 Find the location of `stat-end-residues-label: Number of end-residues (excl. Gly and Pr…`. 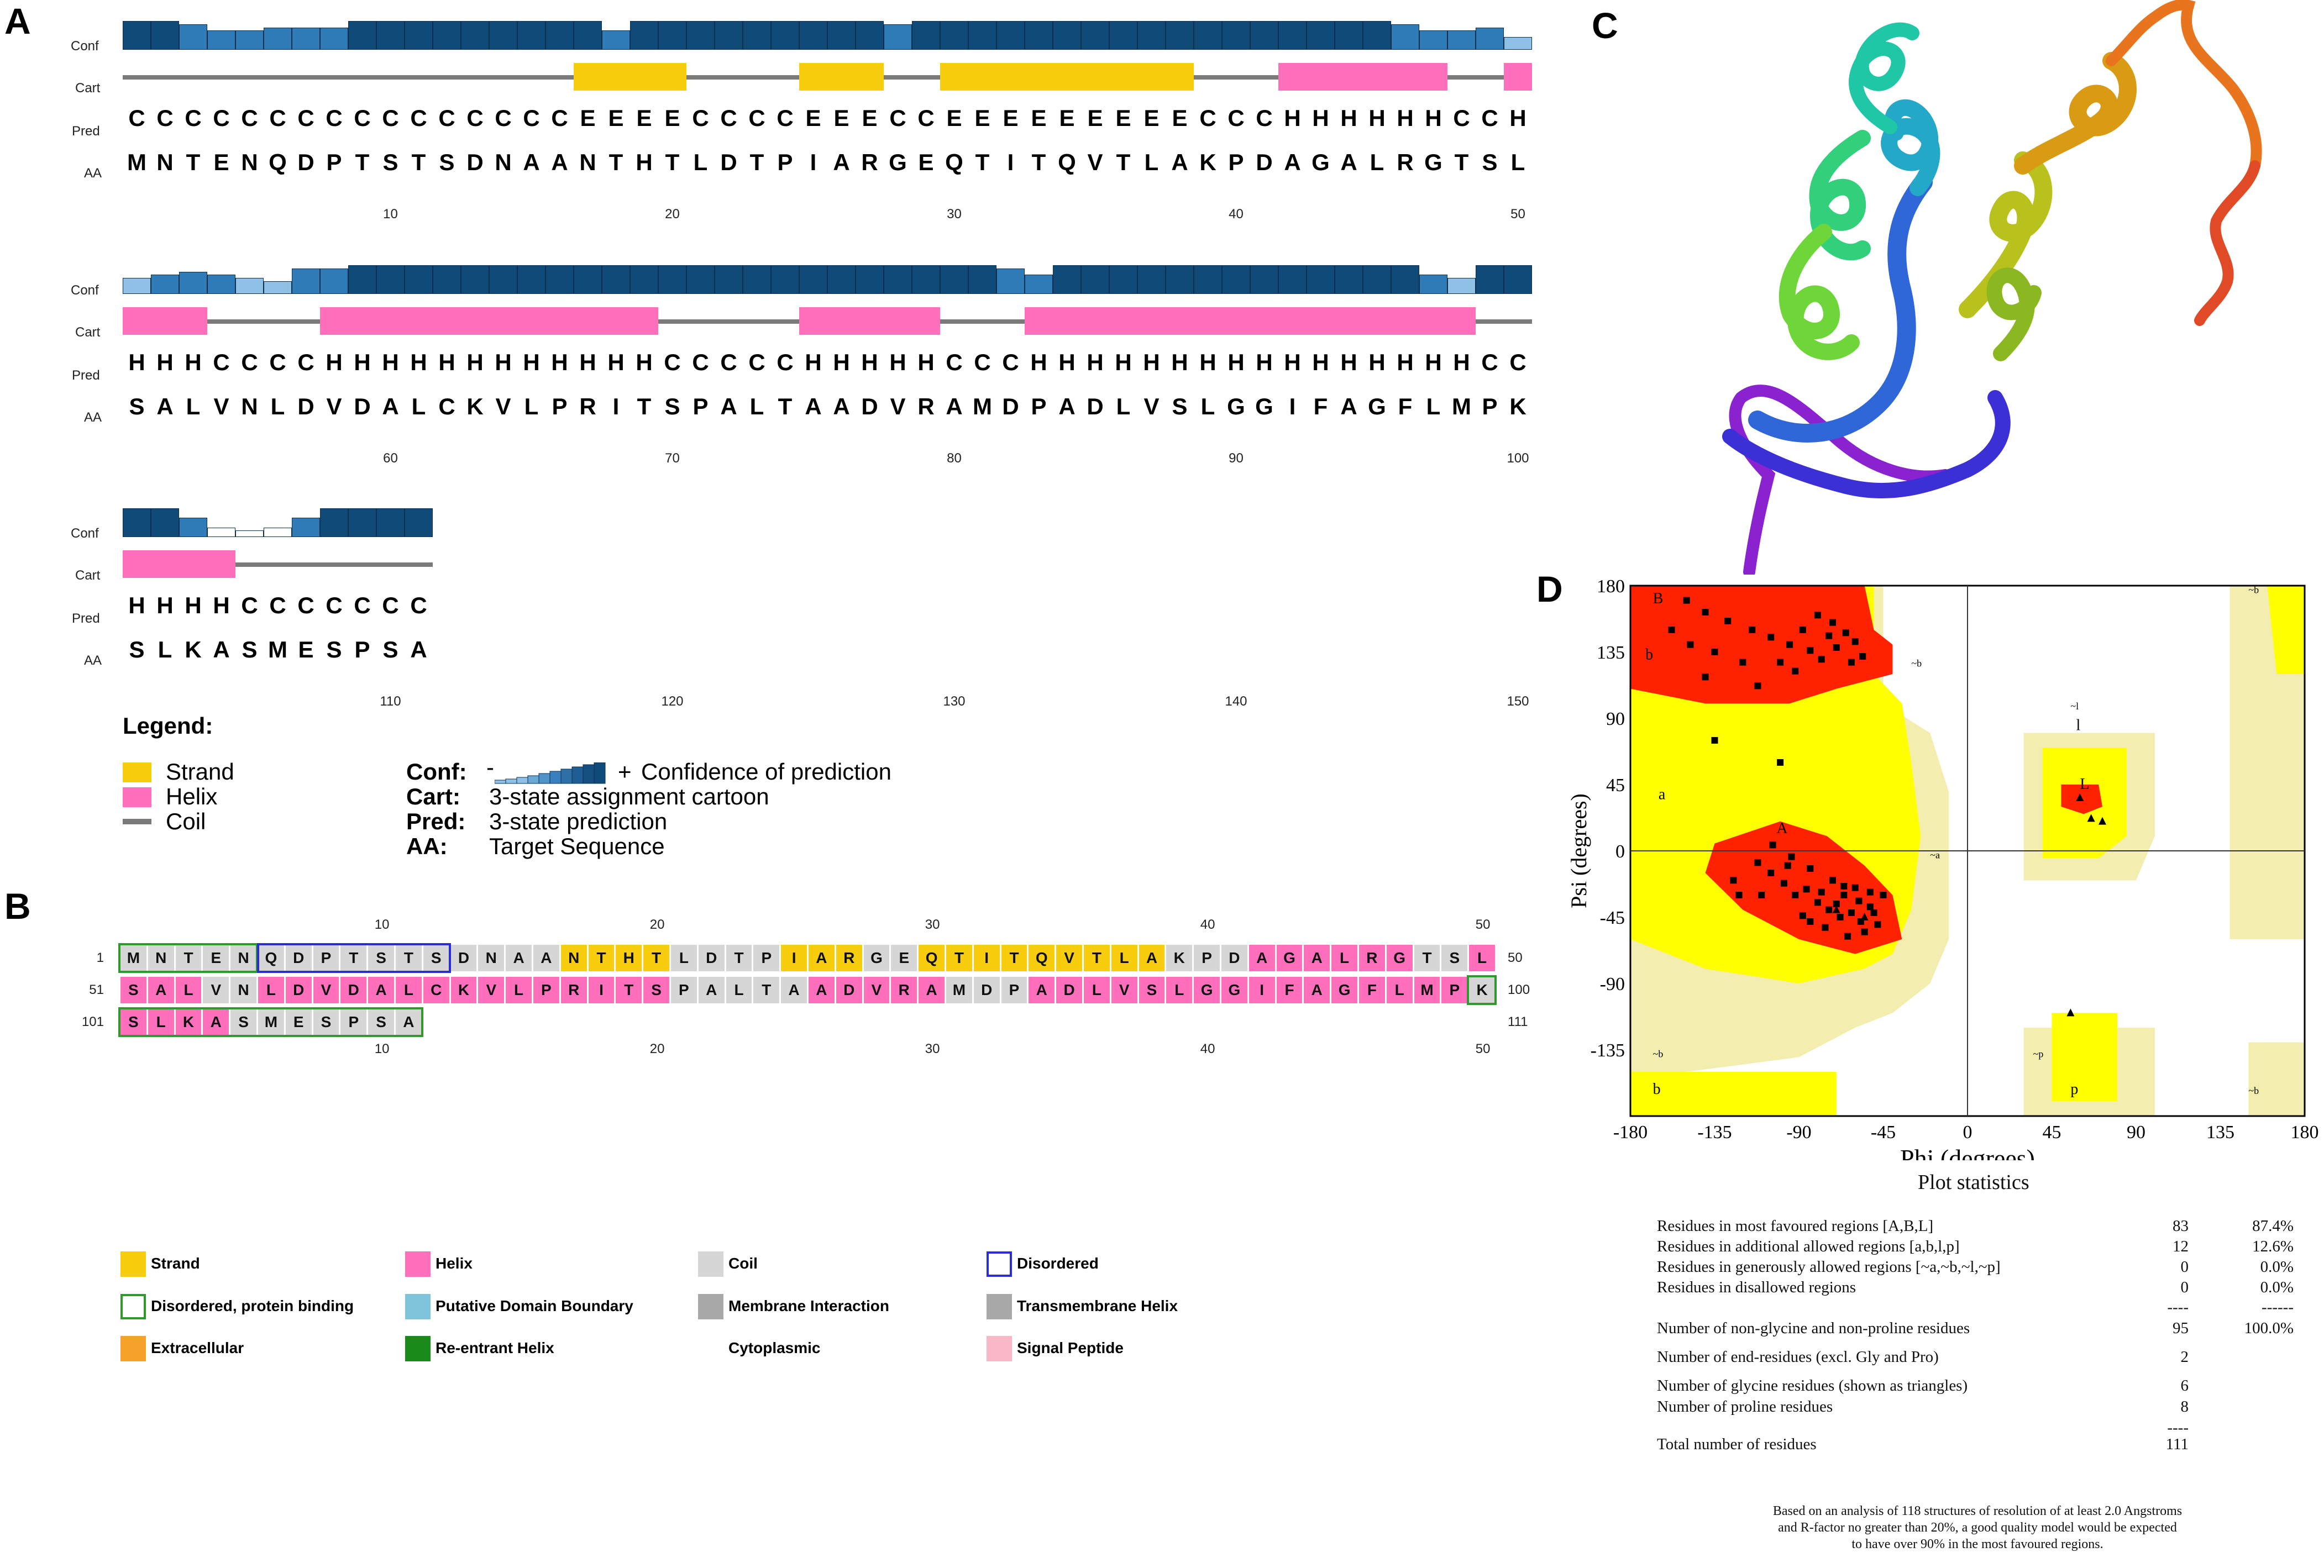

stat-end-residues-label: Number of end-residues (excl. Gly and Pr… is located at coordinates (1798, 1357).